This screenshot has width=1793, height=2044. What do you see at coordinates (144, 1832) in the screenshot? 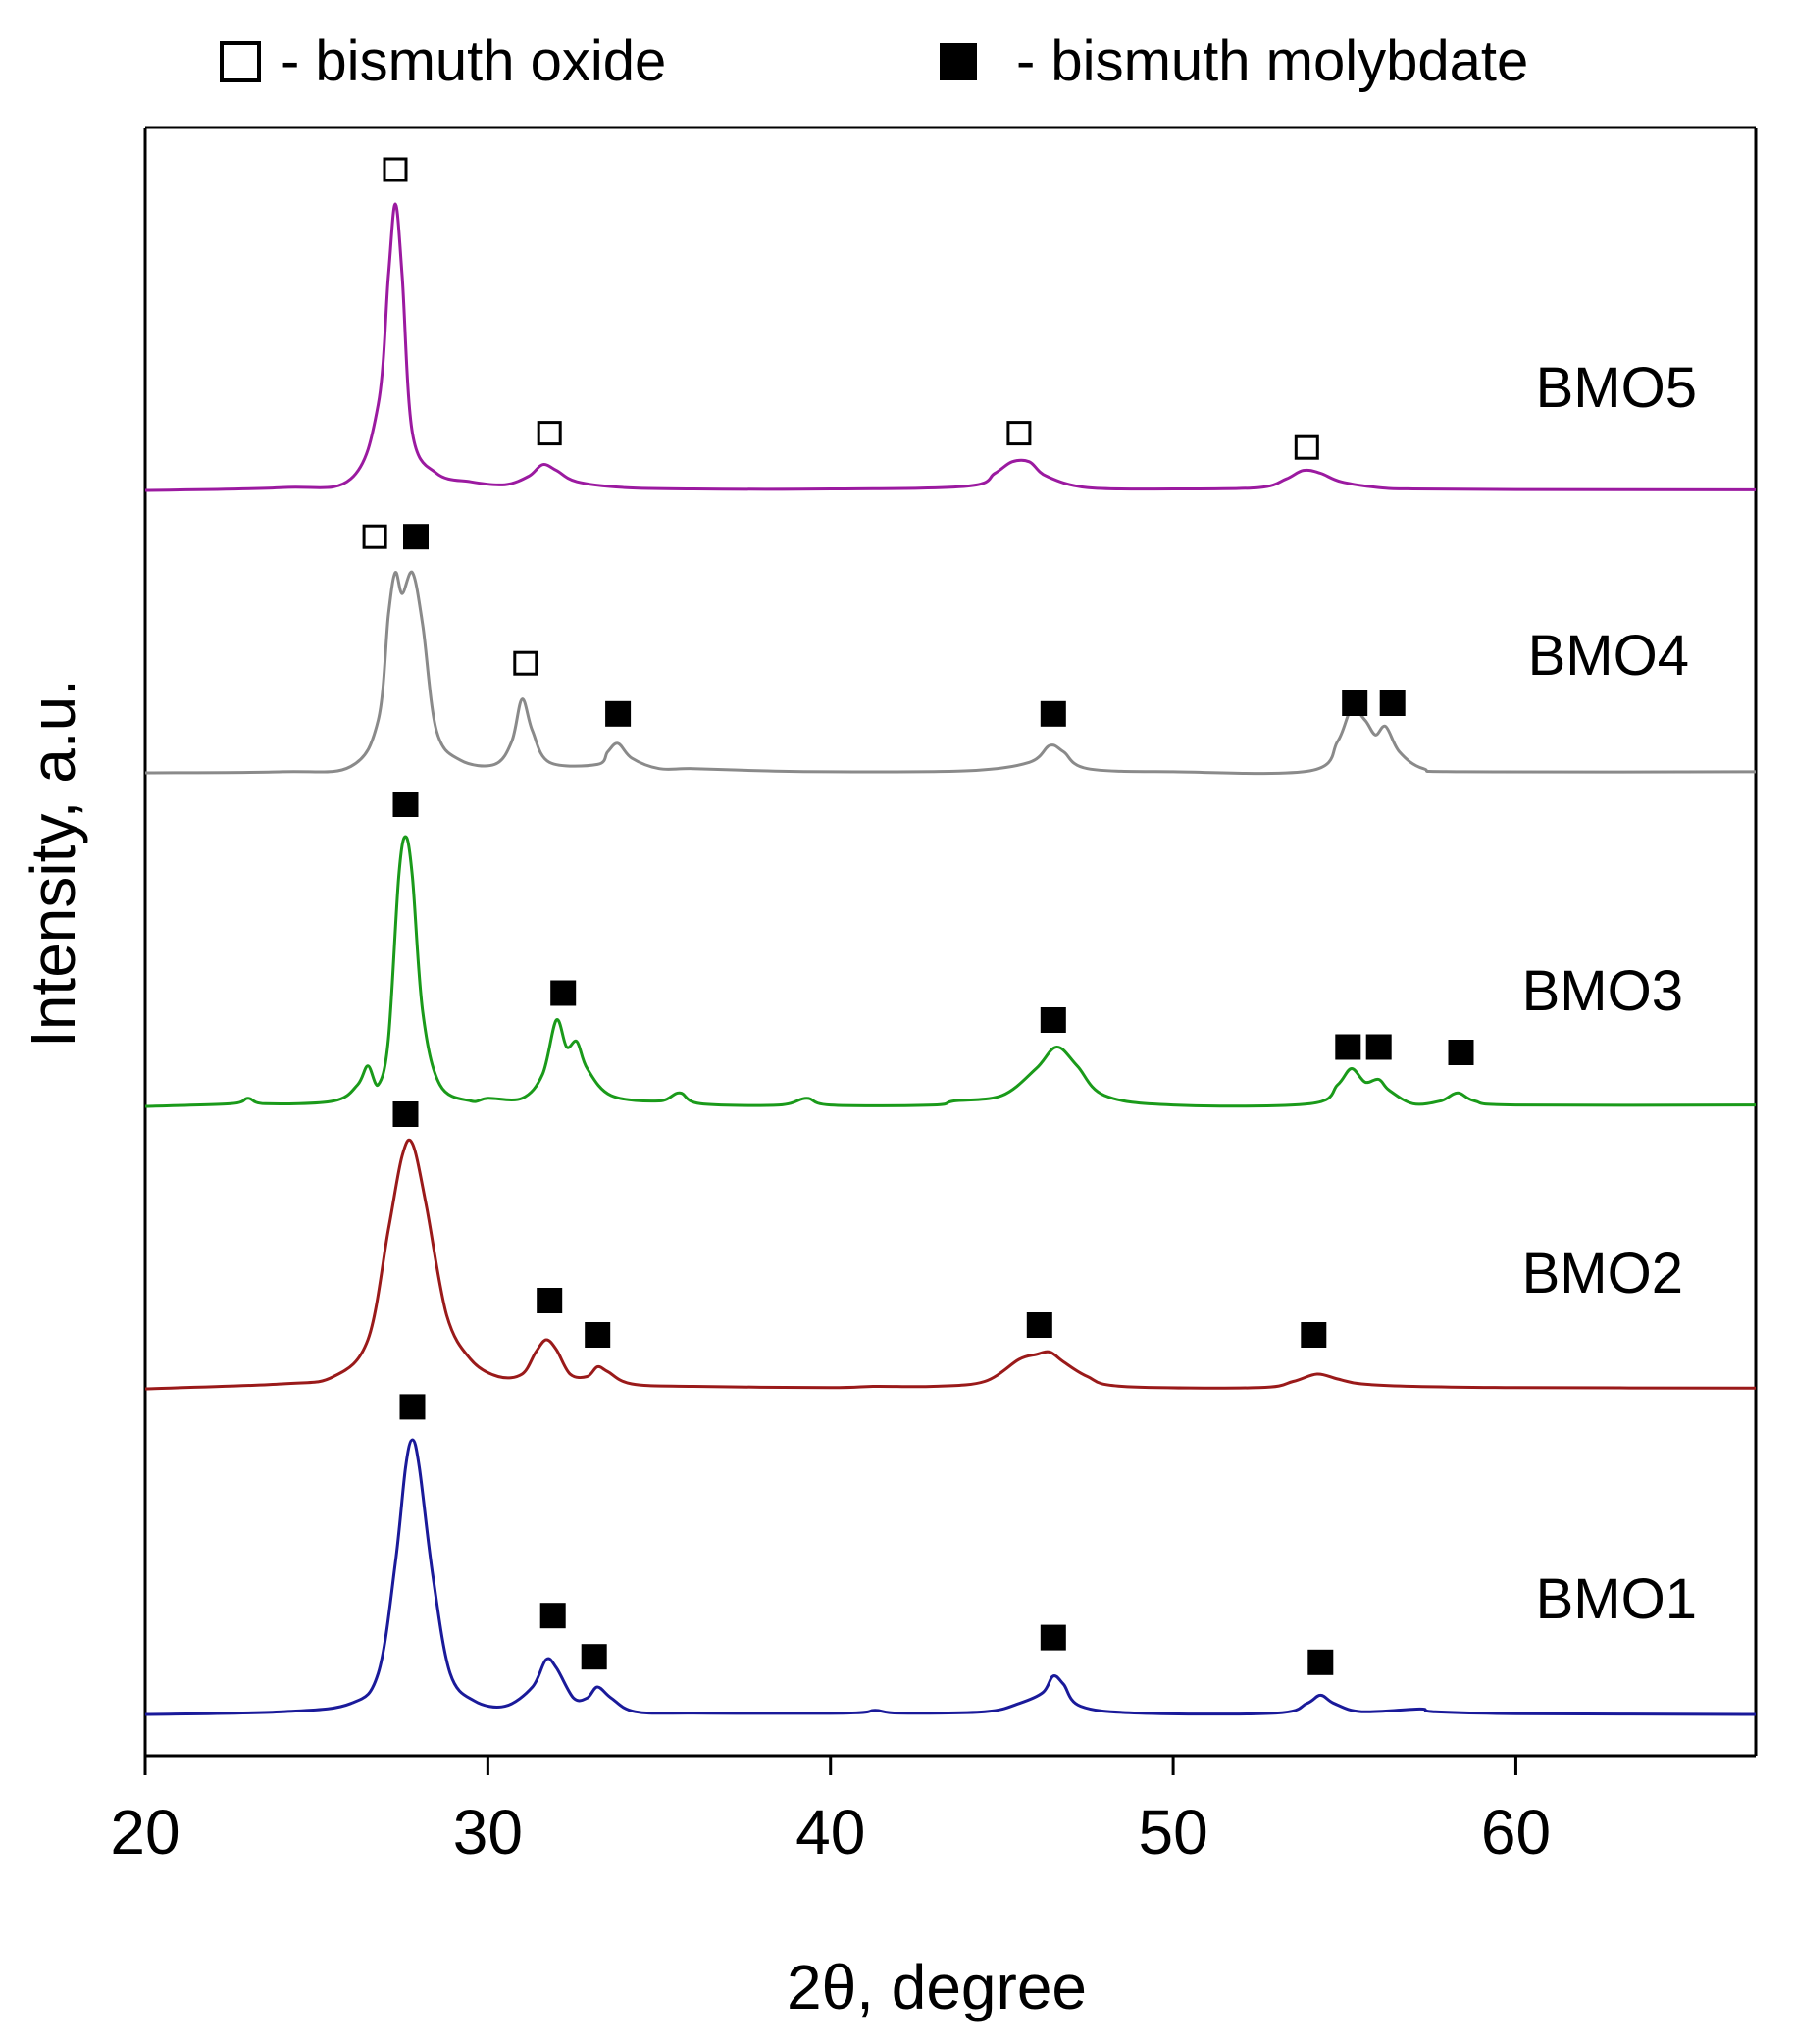
I see `x-tick-label: 20` at bounding box center [144, 1832].